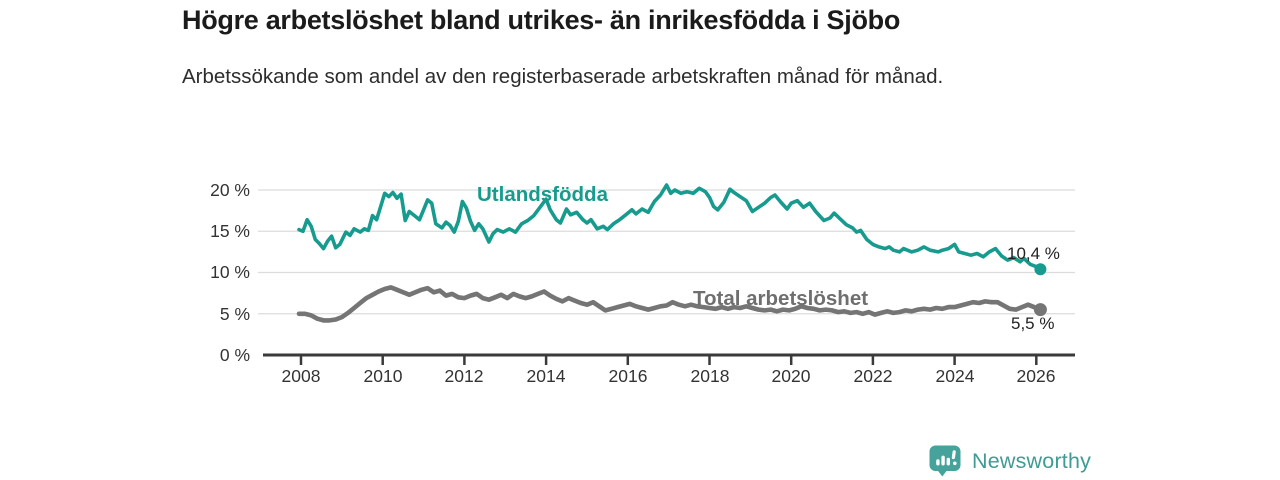 The width and height of the screenshot is (1280, 480). Describe the element at coordinates (1032, 460) in the screenshot. I see `newsworthy-logo-text: Newsworthy` at that location.